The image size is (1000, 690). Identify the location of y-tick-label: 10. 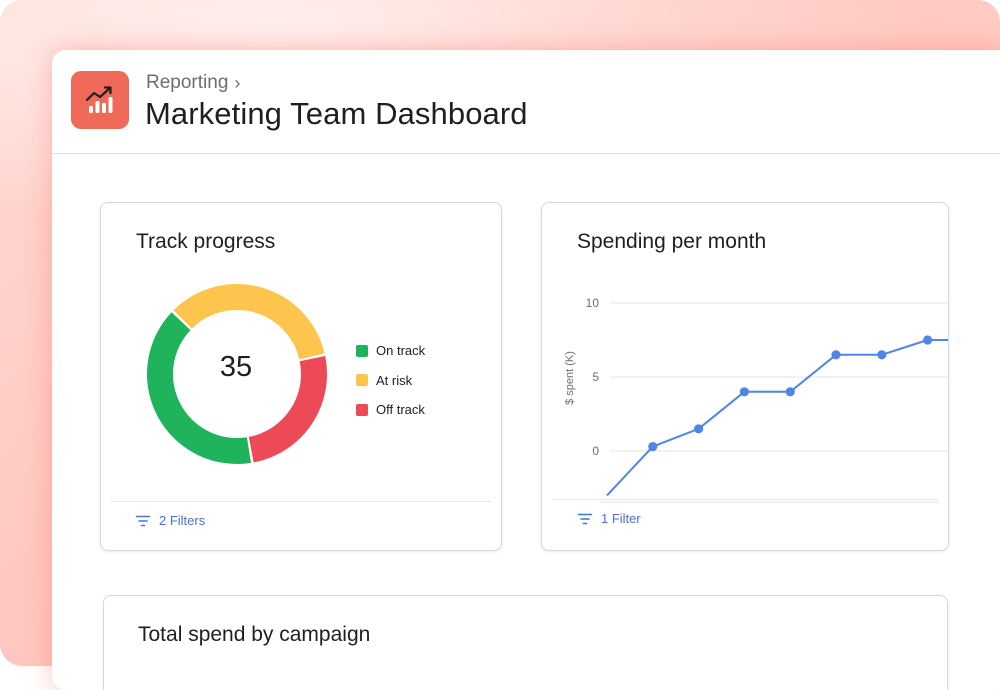
(593, 303).